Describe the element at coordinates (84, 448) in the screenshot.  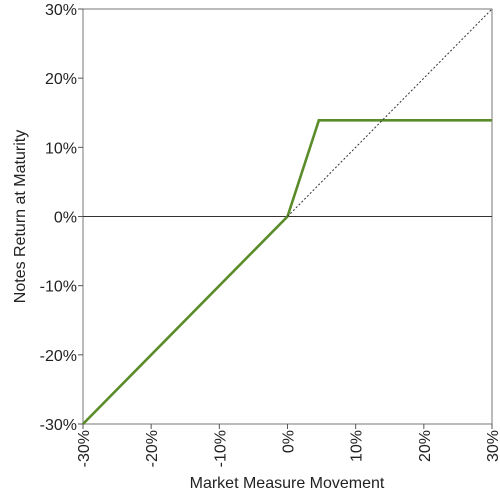
I see `x-tick-label: -30%` at that location.